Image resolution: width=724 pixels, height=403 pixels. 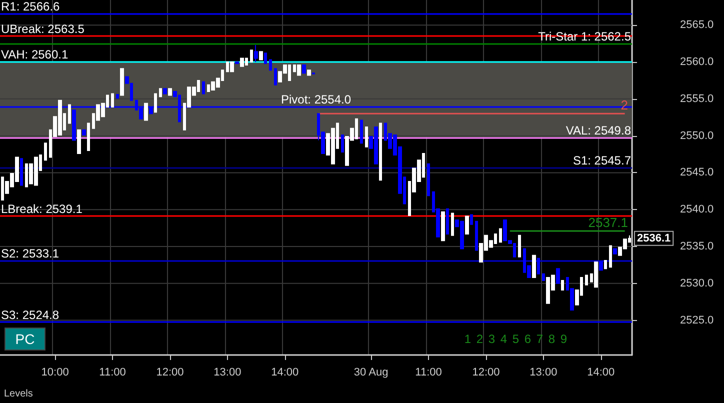 What do you see at coordinates (599, 130) in the screenshot?
I see `ref-line-label: VAL: 2549.8` at bounding box center [599, 130].